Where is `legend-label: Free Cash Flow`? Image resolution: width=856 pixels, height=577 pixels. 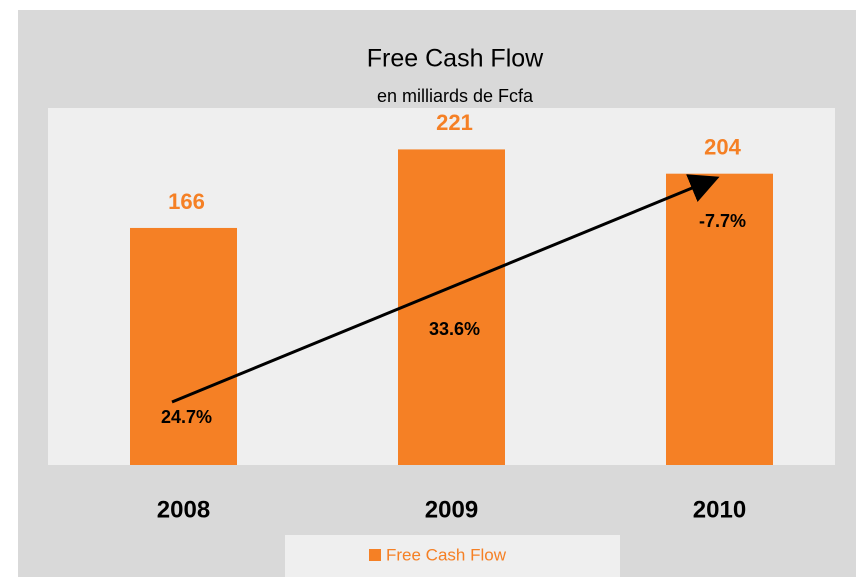
legend-label: Free Cash Flow is located at coordinates (446, 554).